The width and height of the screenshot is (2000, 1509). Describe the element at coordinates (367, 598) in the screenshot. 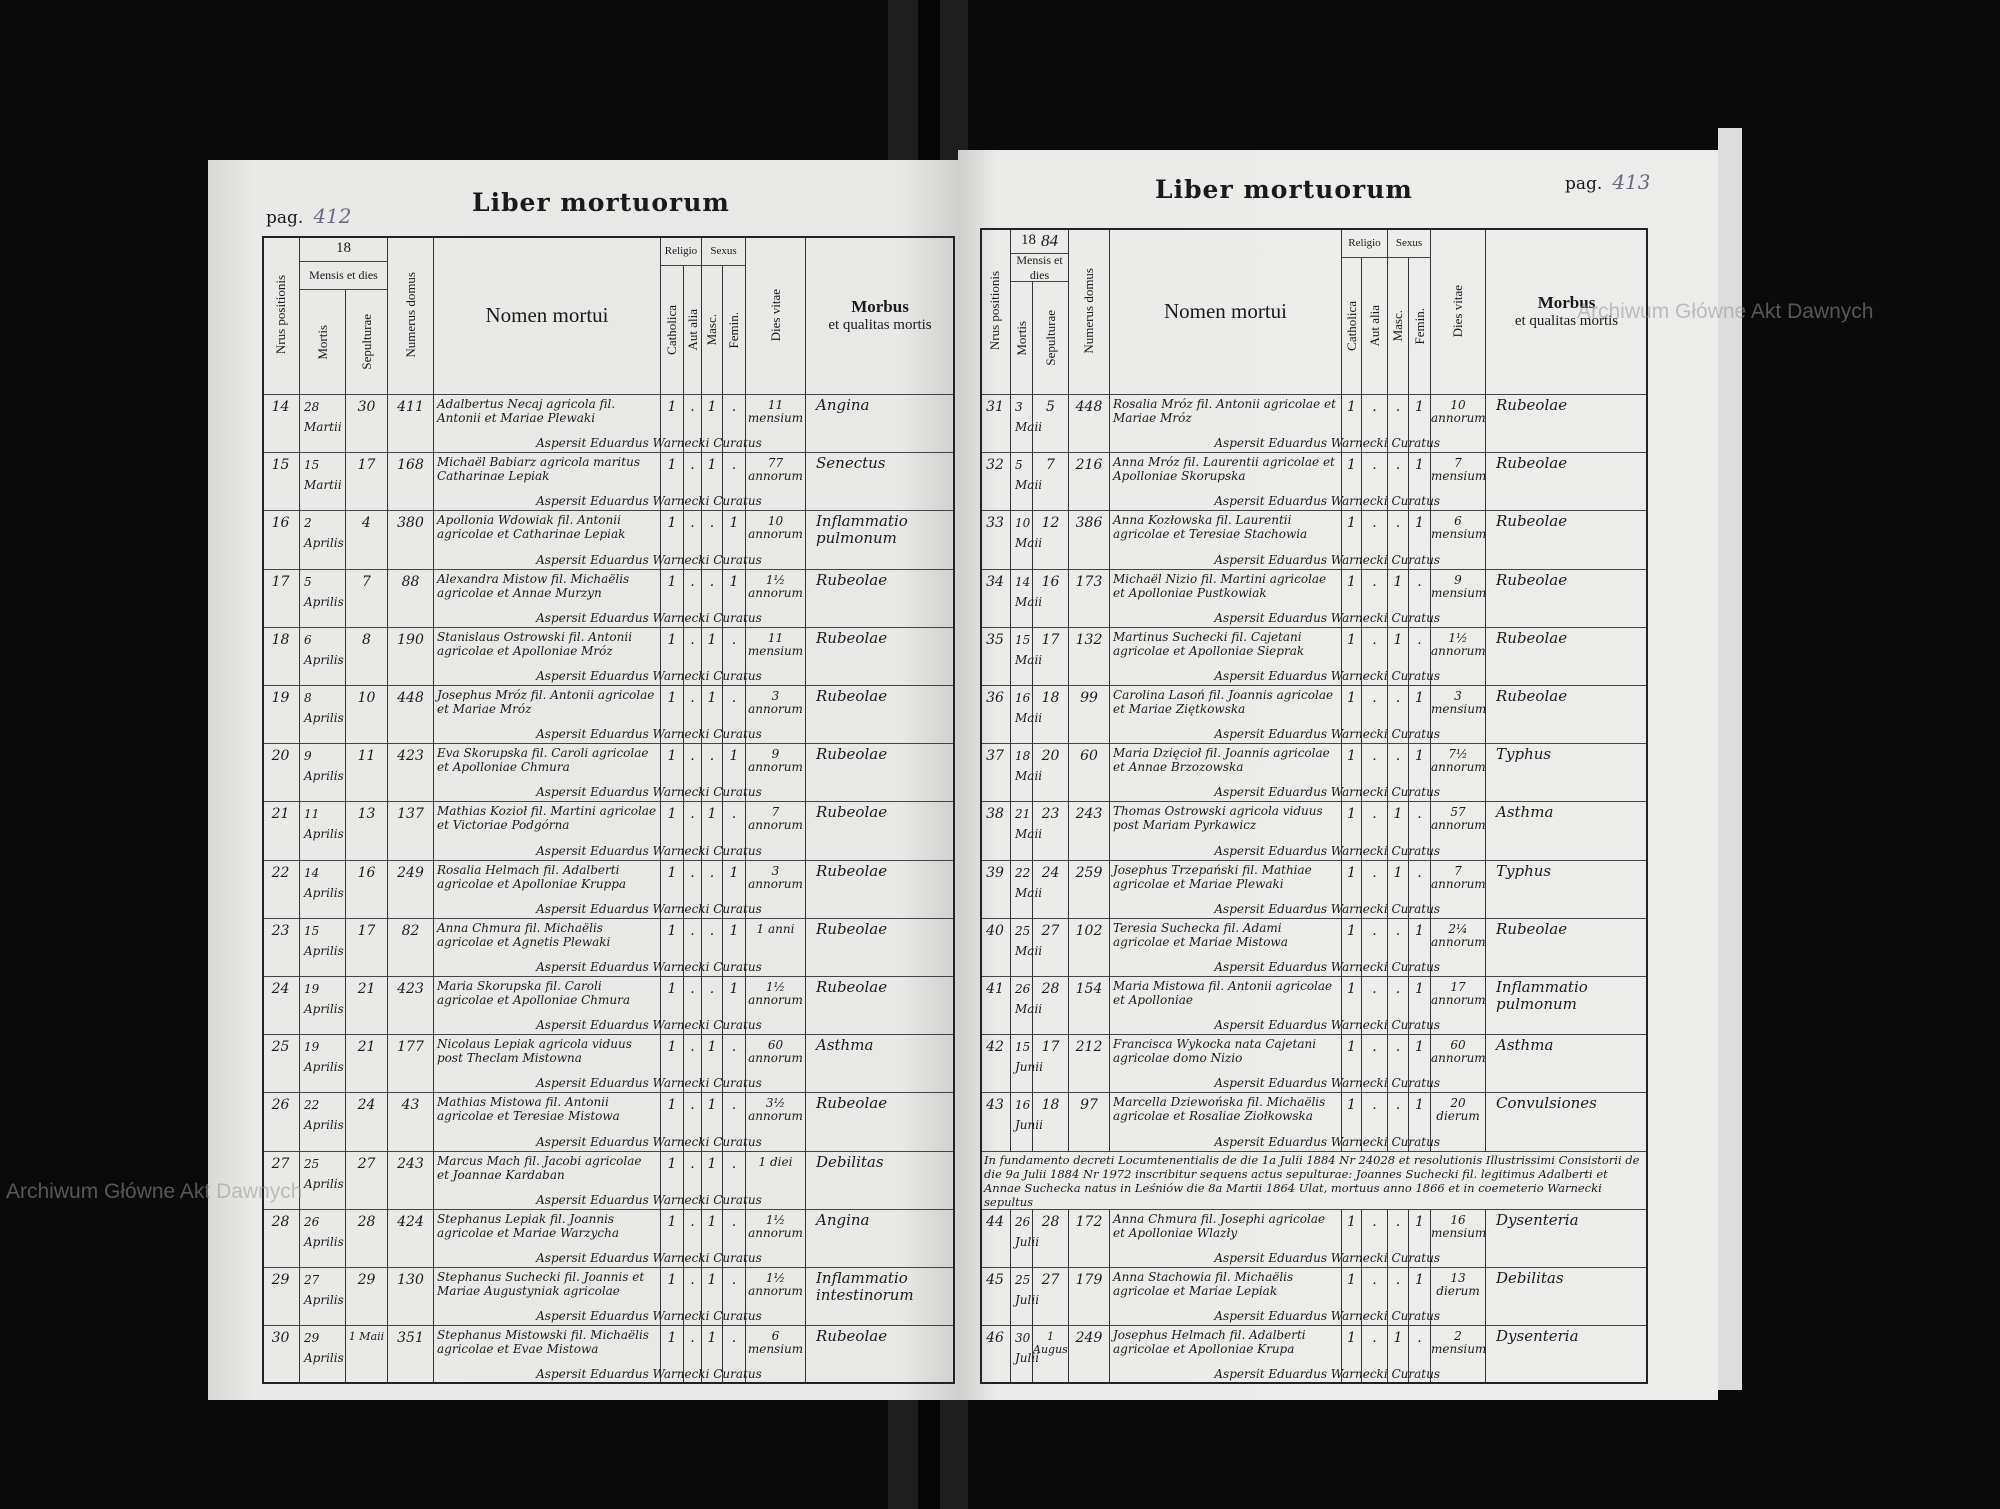

I see `burial-date: 7` at that location.